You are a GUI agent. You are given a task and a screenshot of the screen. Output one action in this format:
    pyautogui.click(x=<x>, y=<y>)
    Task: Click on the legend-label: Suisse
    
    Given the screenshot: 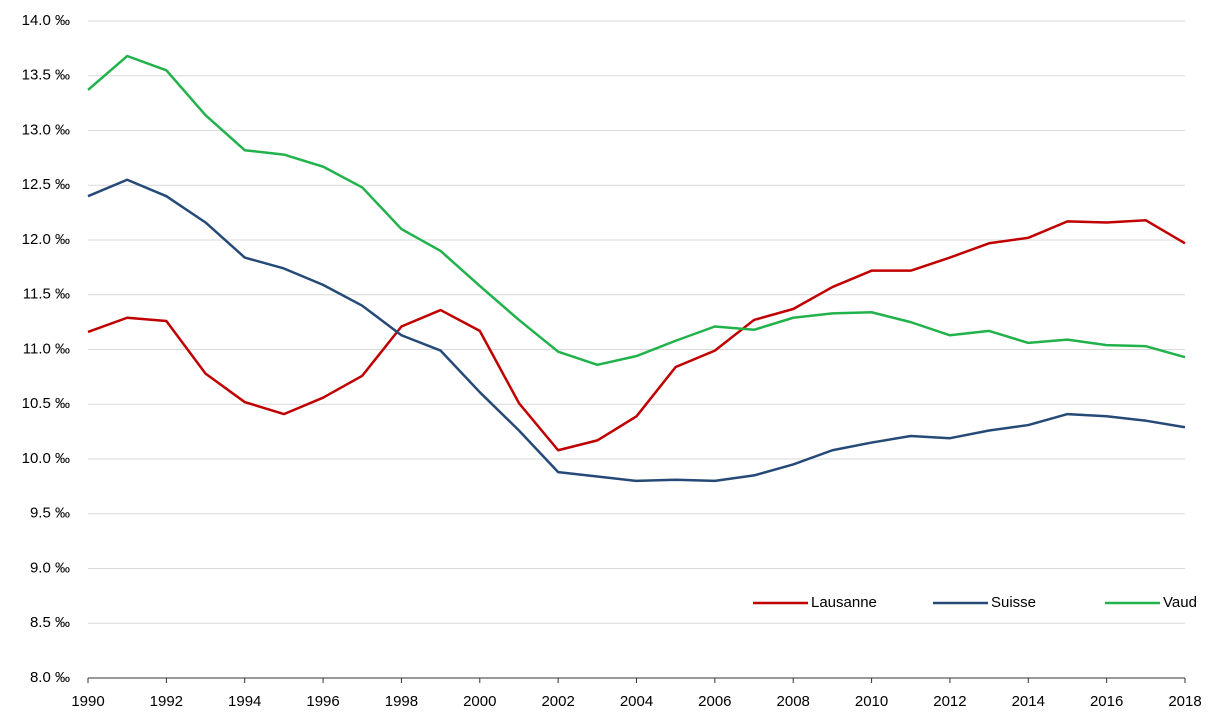 What is the action you would take?
    pyautogui.click(x=1013, y=602)
    